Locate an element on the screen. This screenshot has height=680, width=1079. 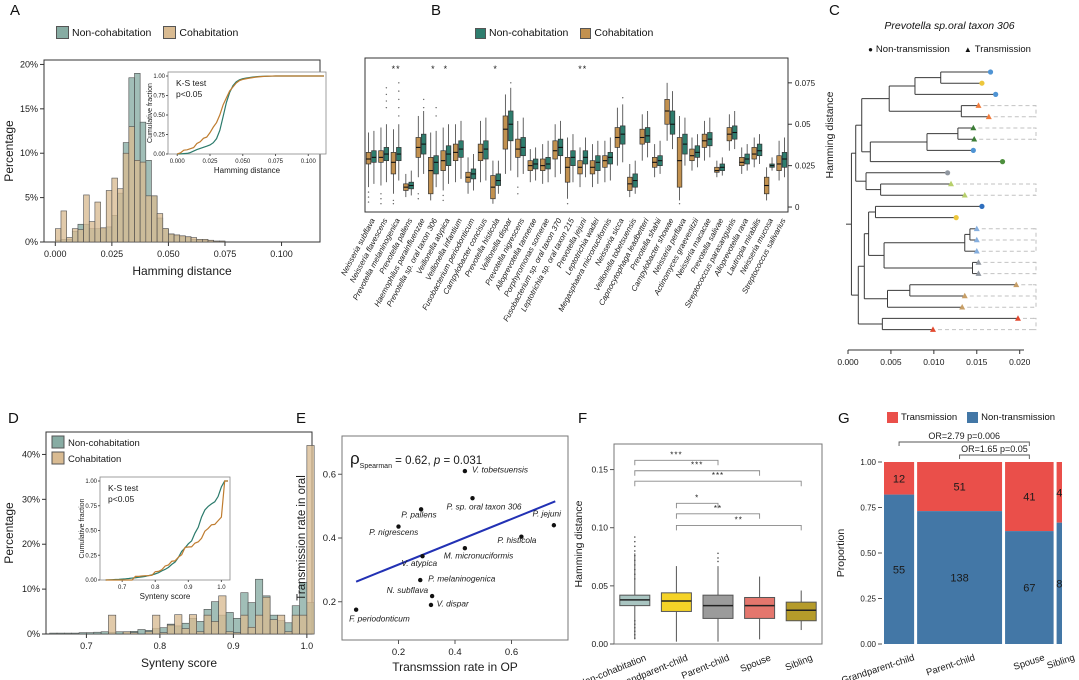
legend-label: Non-cohabitation is located at coordinates (104, 443).